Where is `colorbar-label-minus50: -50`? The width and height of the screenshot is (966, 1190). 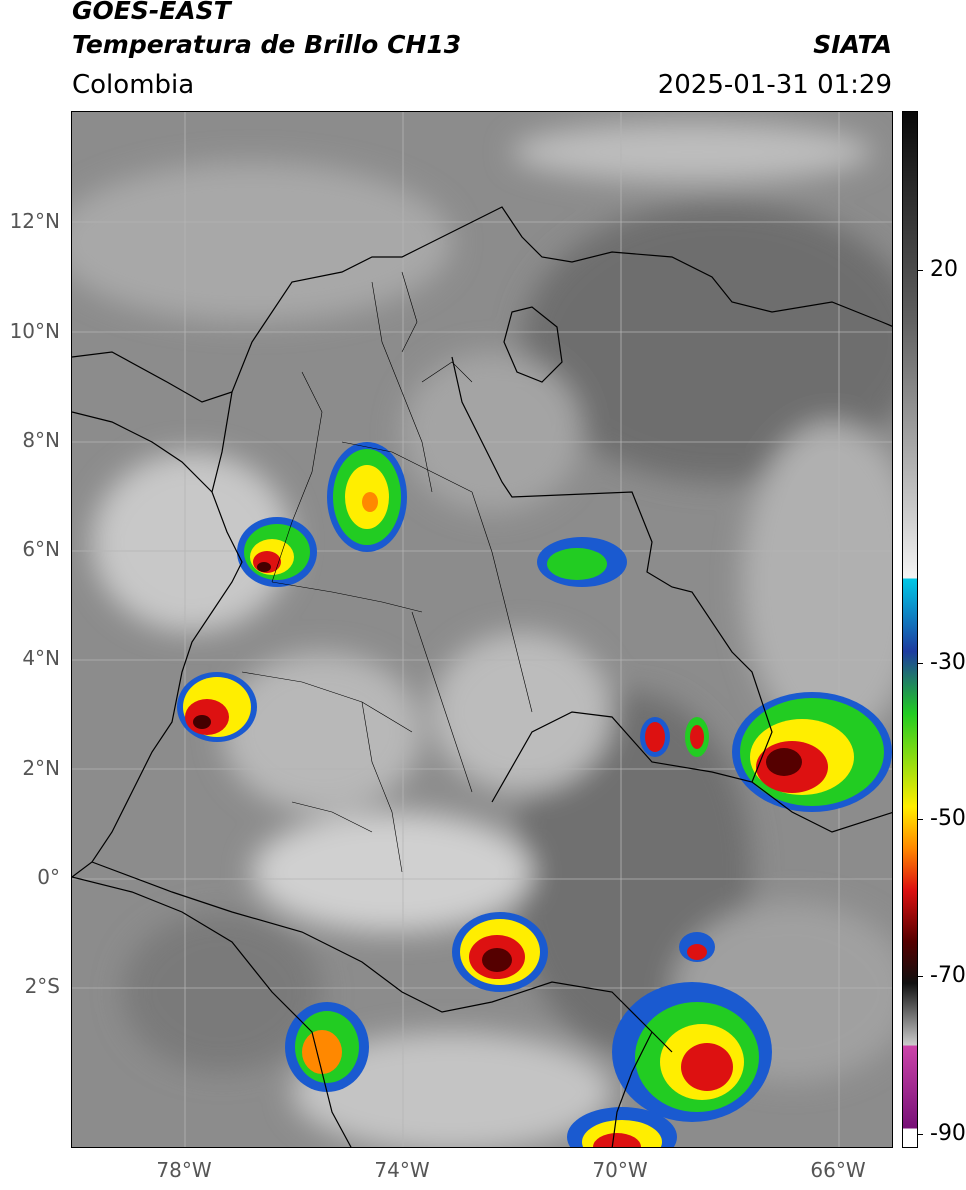 colorbar-label-minus50: -50 is located at coordinates (948, 818).